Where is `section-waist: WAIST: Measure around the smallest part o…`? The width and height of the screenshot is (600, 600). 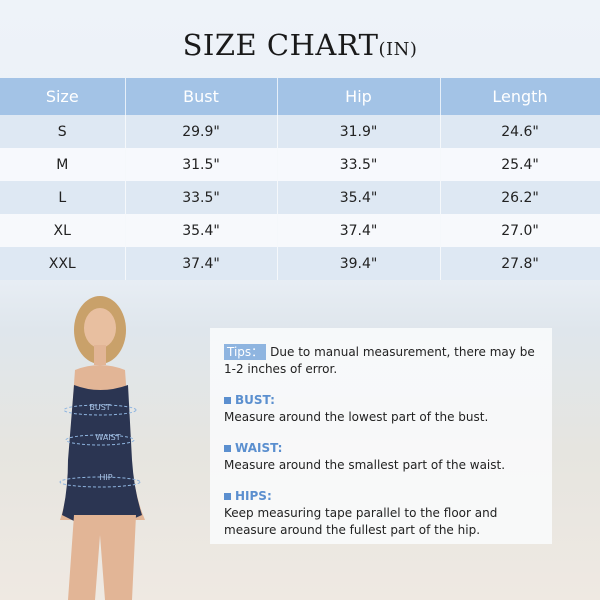 section-waist: WAIST: Measure around the smallest part o… is located at coordinates (382, 457).